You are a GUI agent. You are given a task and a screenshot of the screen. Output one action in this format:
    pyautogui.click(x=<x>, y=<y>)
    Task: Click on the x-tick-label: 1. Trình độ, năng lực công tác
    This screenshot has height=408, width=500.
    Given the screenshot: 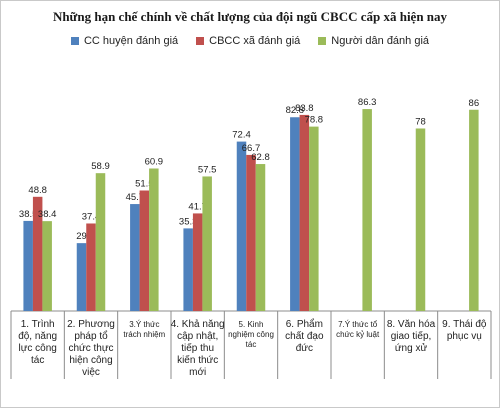 What is the action you would take?
    pyautogui.click(x=37, y=342)
    